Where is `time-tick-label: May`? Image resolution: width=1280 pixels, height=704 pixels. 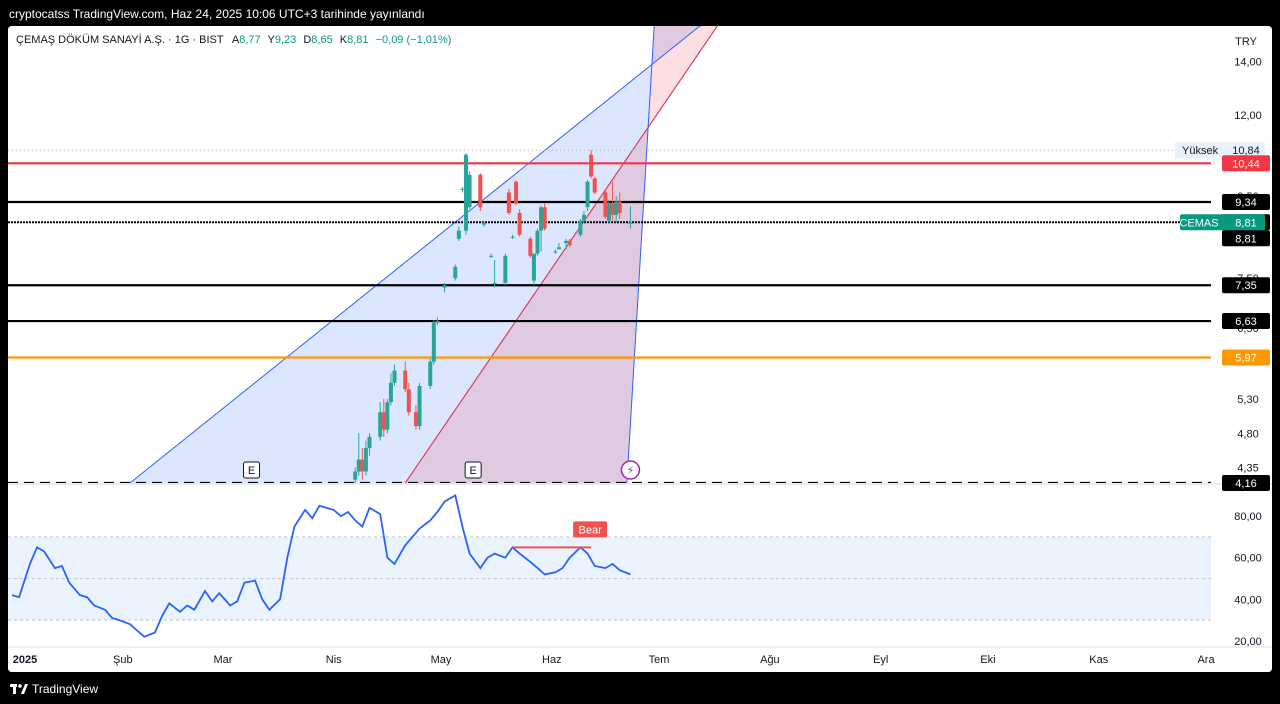 time-tick-label: May is located at coordinates (441, 660).